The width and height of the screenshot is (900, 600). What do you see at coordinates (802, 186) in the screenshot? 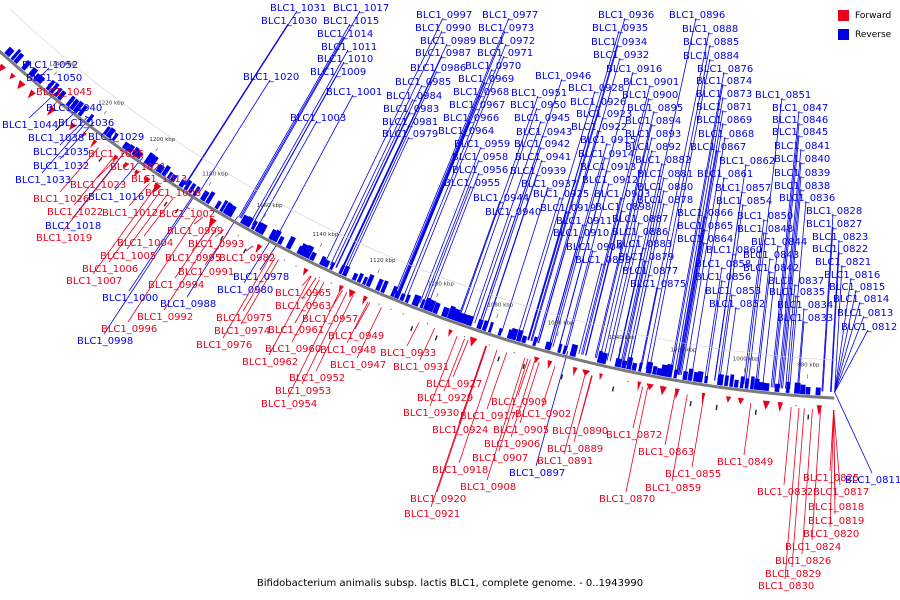
I see `gene-label: BLC1_0838` at bounding box center [802, 186].